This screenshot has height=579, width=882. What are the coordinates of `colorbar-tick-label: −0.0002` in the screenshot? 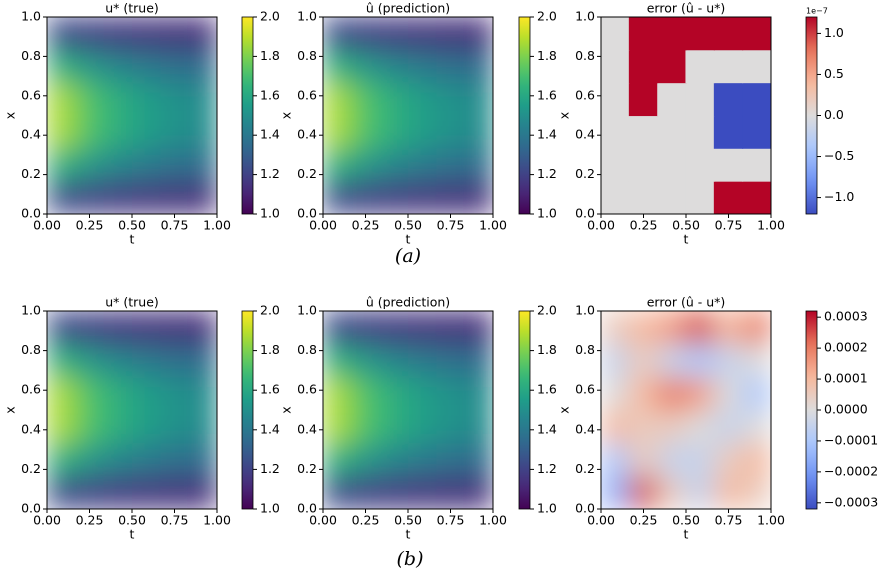 It's located at (851, 470).